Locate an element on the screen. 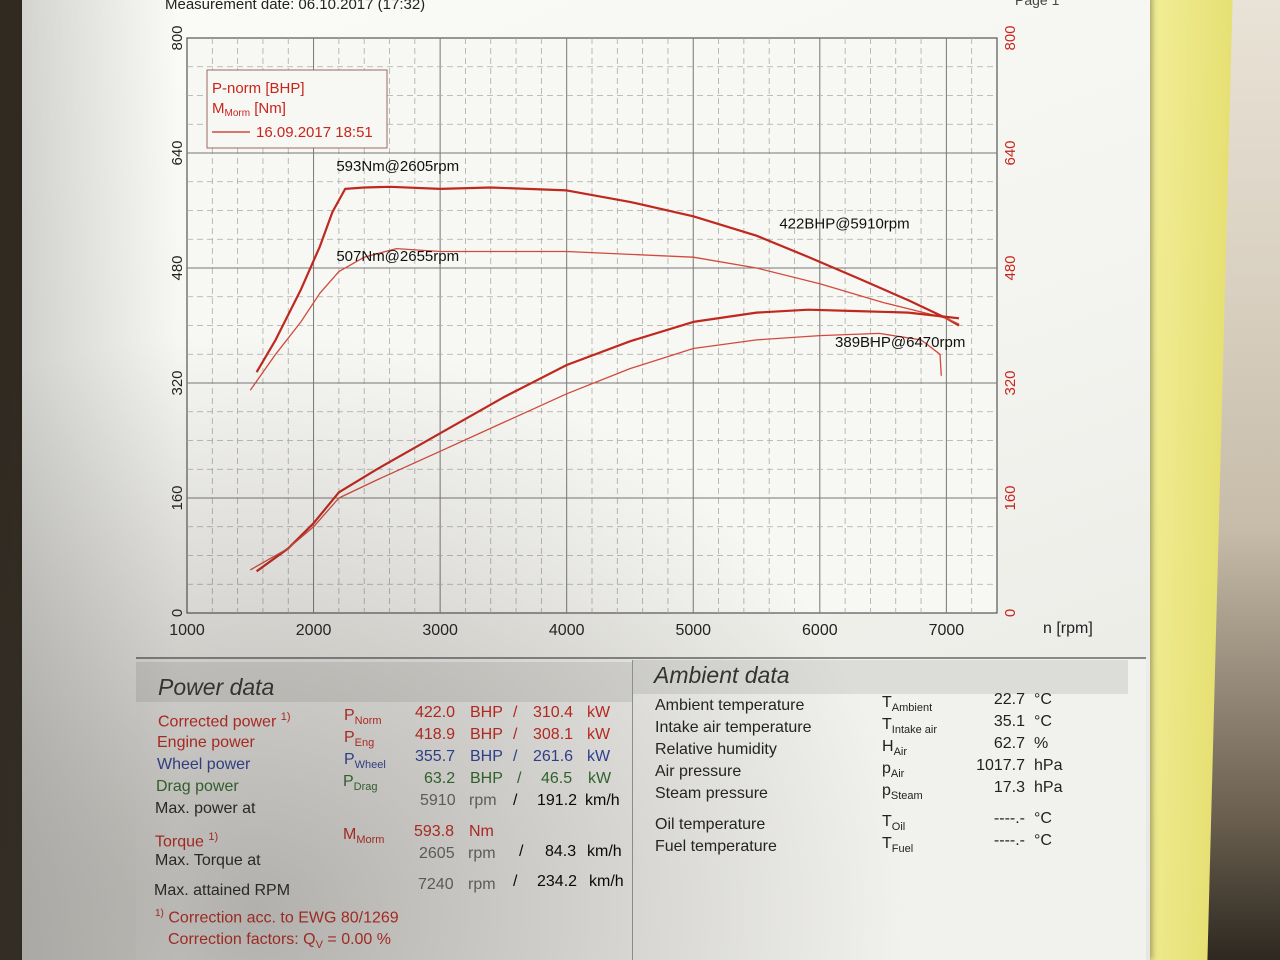  wheel-slash: / is located at coordinates (515, 756).